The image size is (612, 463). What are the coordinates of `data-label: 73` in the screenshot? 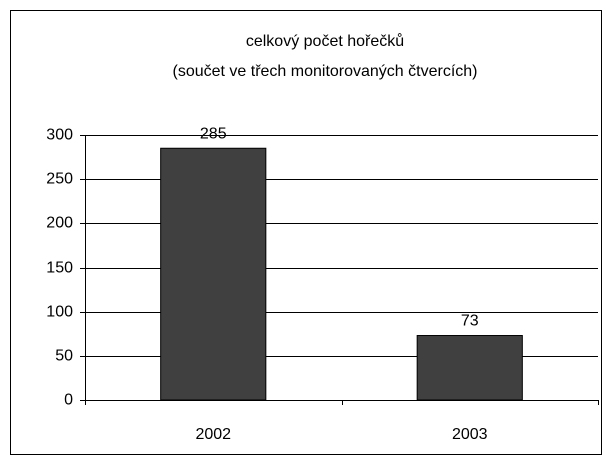 It's located at (470, 321).